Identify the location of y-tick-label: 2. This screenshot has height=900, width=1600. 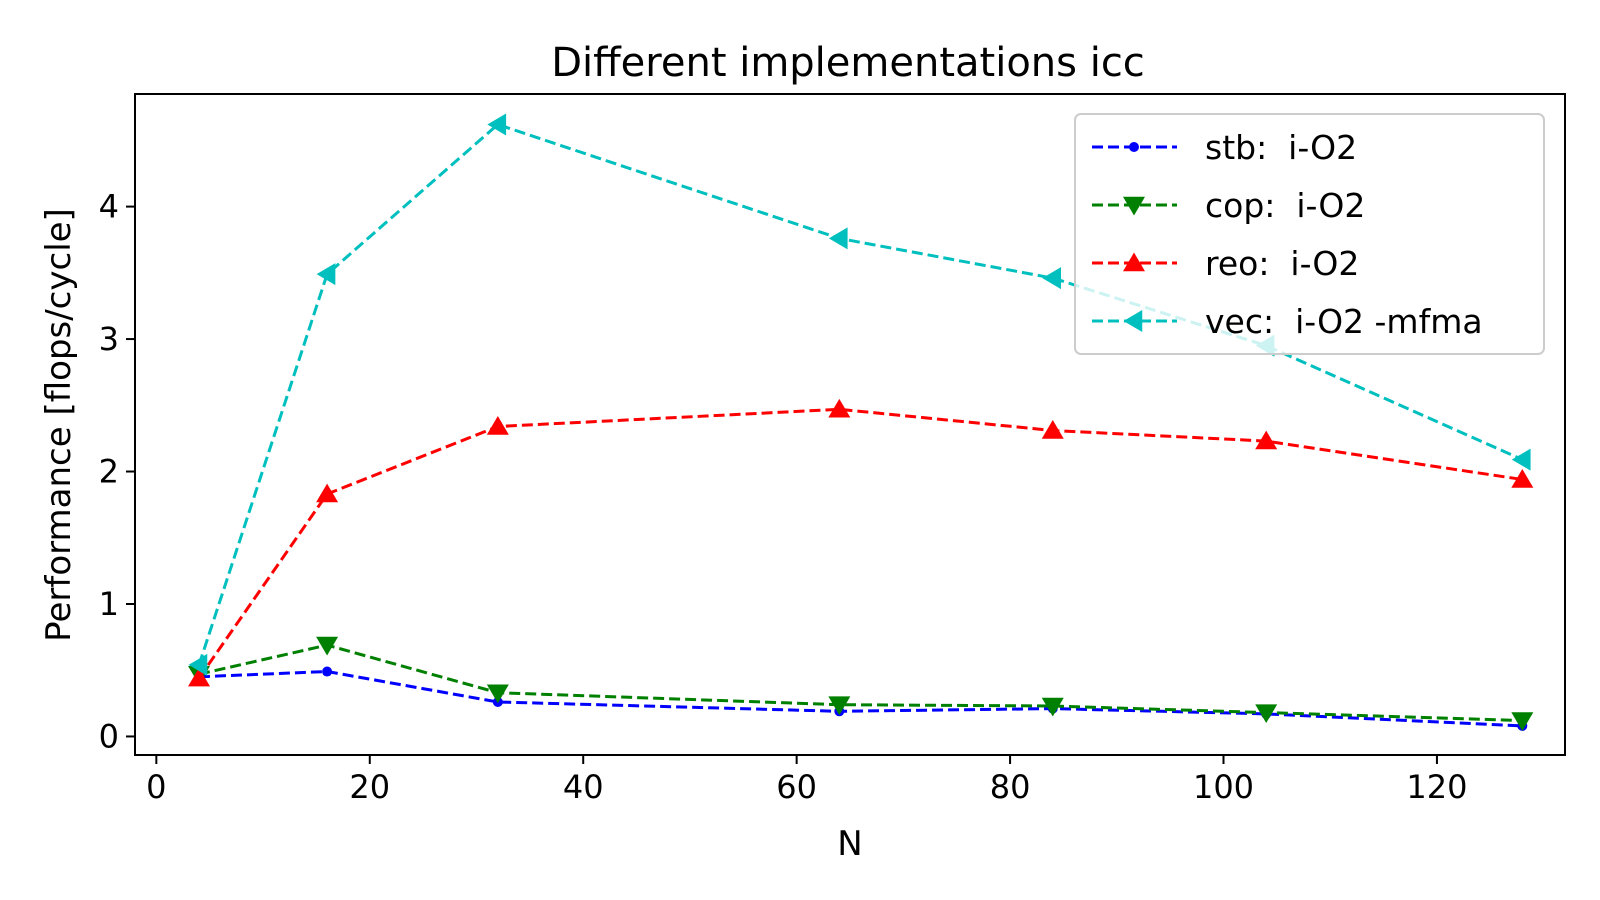
(109, 472).